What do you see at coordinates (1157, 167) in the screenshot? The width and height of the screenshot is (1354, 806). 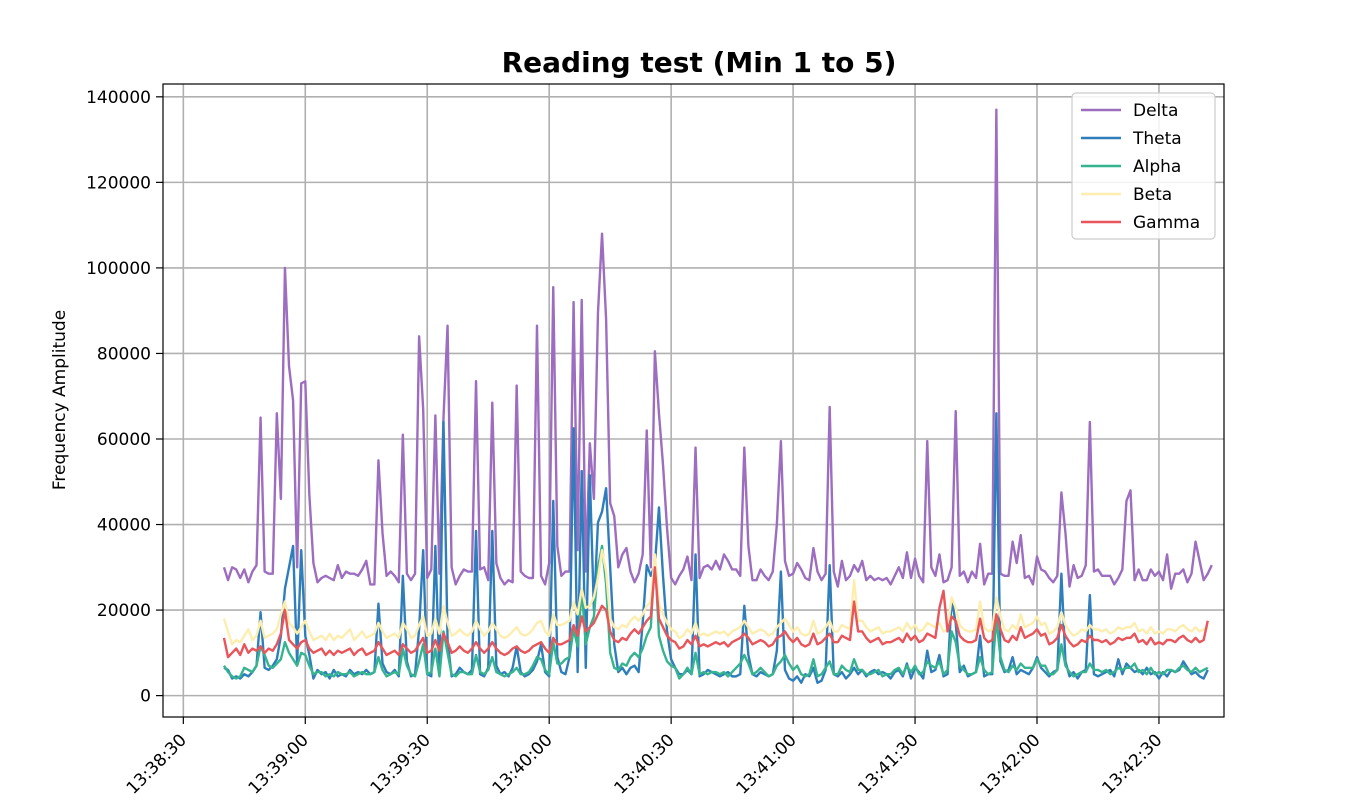 I see `legend-label-alpha: Alpha` at bounding box center [1157, 167].